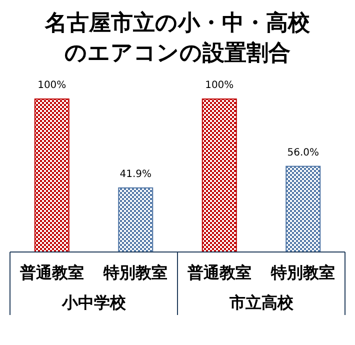 The width and height of the screenshot is (355, 345). I want to click on text: 市立高校, so click(261, 302).